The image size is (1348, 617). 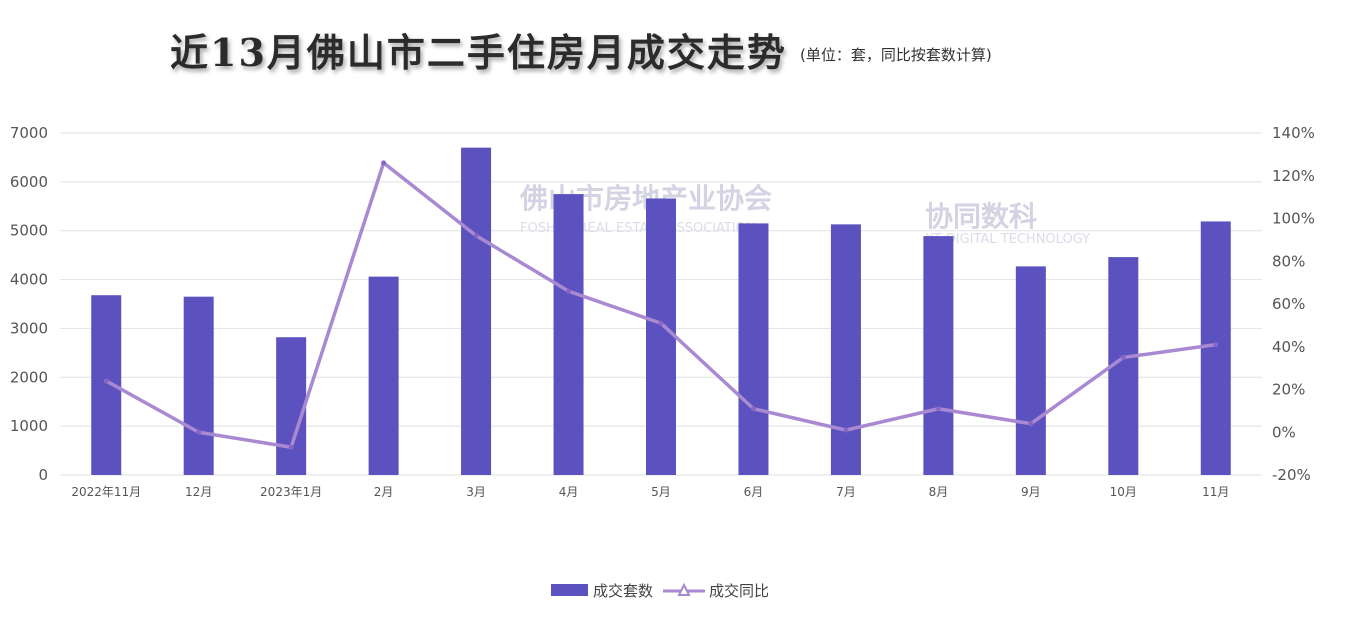 What do you see at coordinates (1123, 492) in the screenshot?
I see `x-tick-label: 10月` at bounding box center [1123, 492].